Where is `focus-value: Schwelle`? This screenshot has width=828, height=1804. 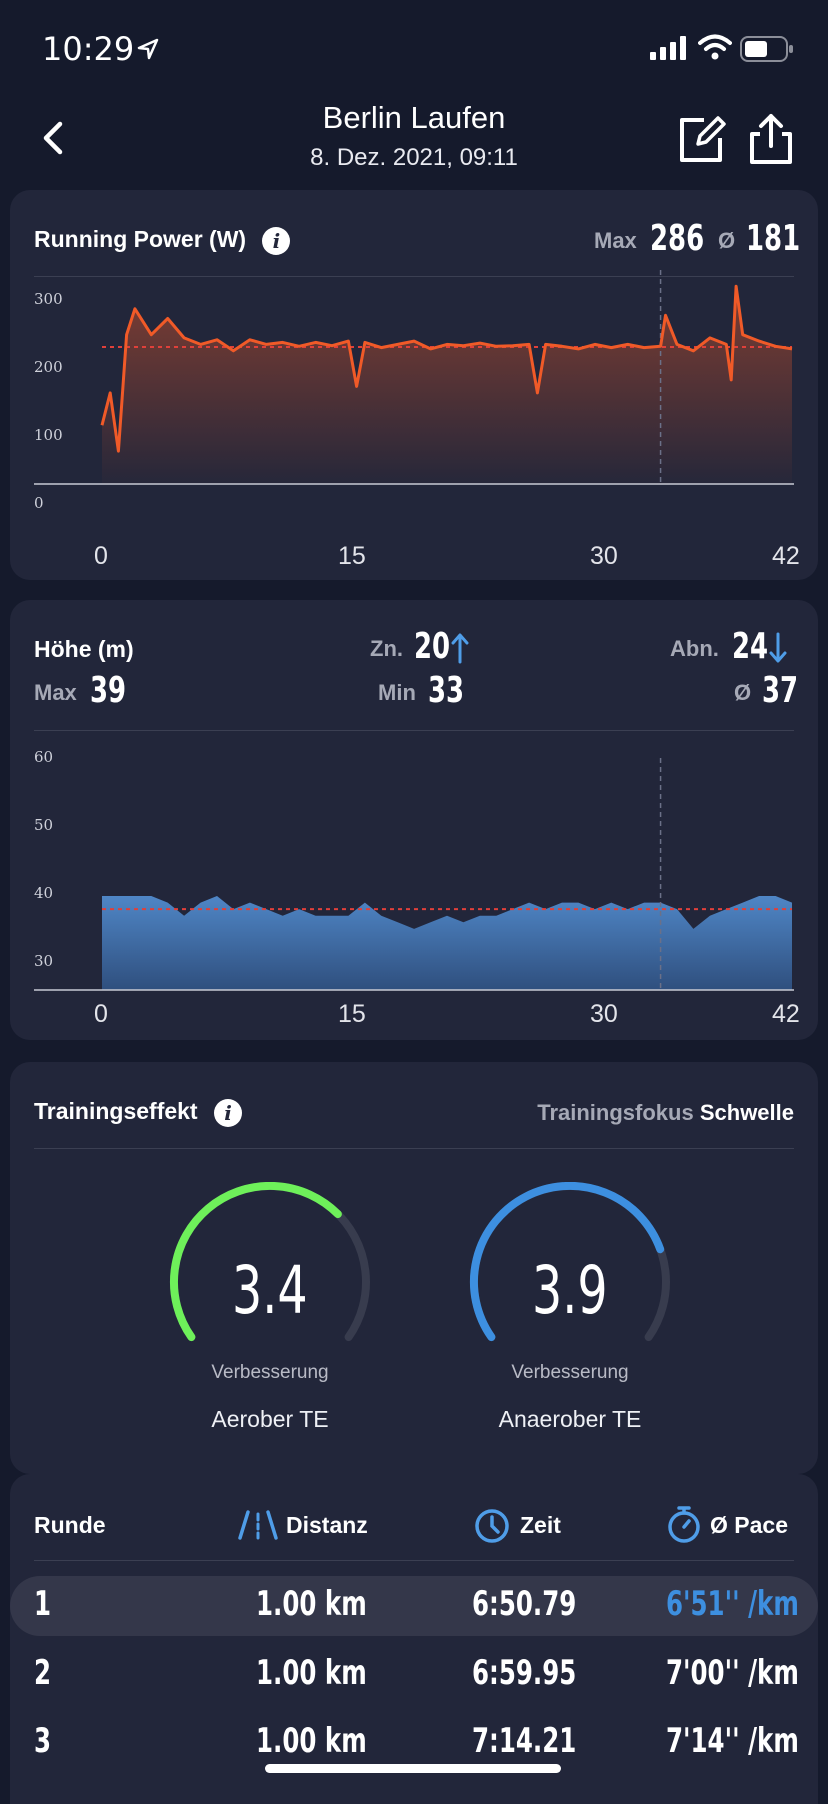 focus-value: Schwelle is located at coordinates (746, 1112).